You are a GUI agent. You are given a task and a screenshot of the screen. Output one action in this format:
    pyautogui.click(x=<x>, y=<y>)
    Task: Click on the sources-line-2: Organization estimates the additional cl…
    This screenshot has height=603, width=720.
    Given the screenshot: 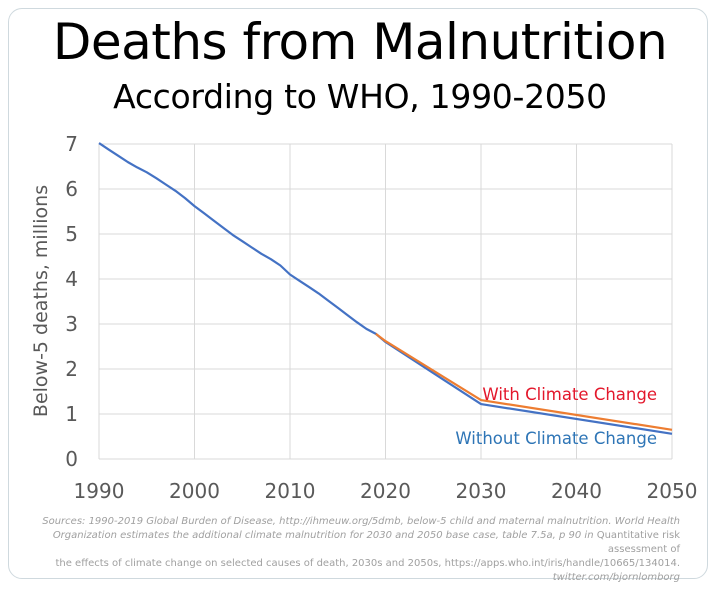 What is the action you would take?
    pyautogui.click(x=350, y=543)
    